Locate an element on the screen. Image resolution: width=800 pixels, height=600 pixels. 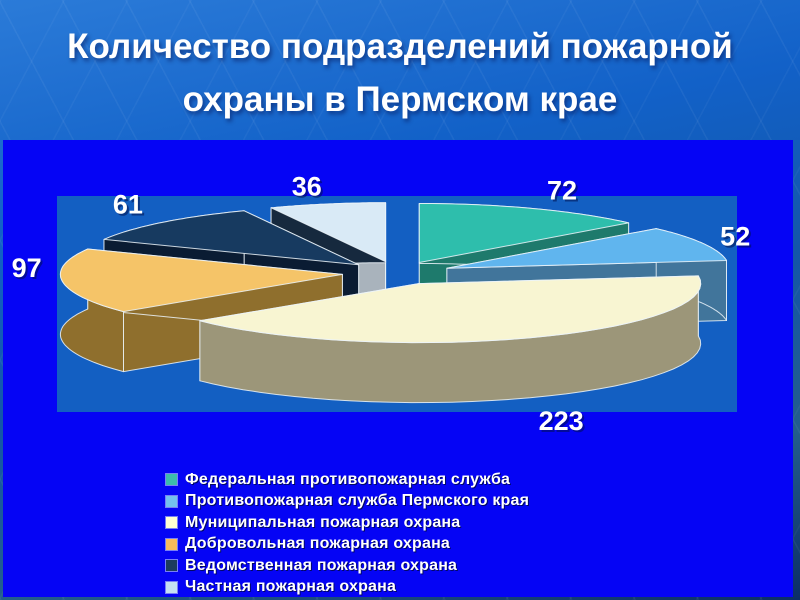
legend-item: Частная пожарная охрана is located at coordinates (347, 588).